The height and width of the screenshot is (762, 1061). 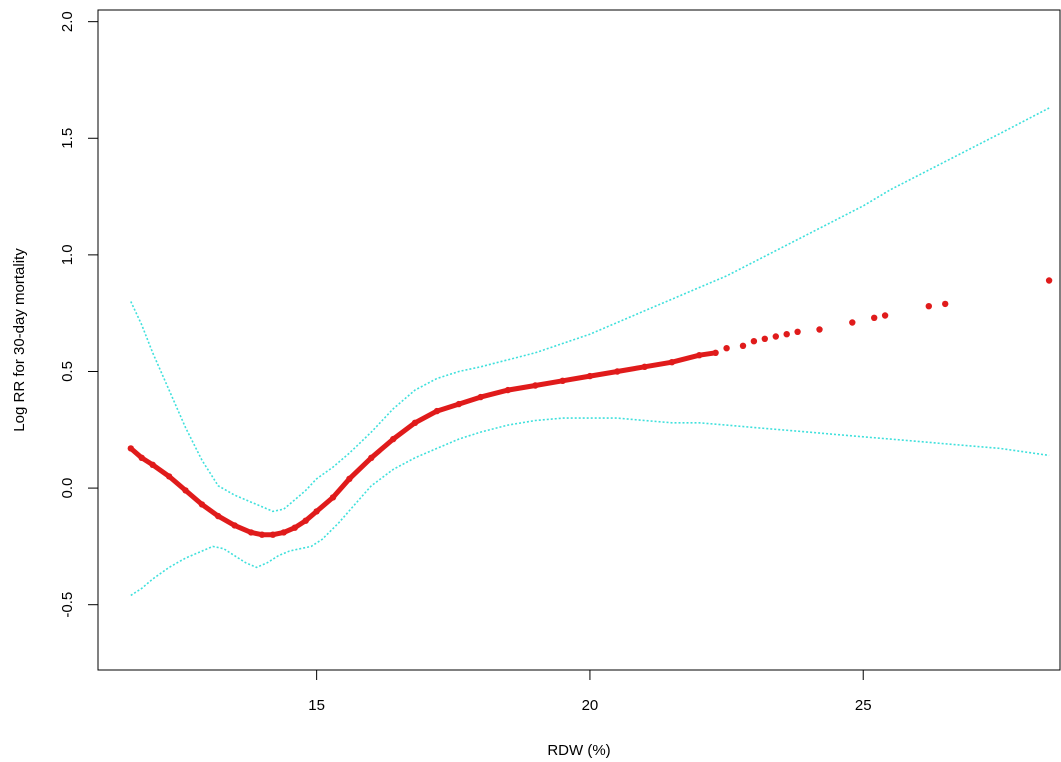 What do you see at coordinates (67, 488) in the screenshot?
I see `y-tick-label: 0.0` at bounding box center [67, 488].